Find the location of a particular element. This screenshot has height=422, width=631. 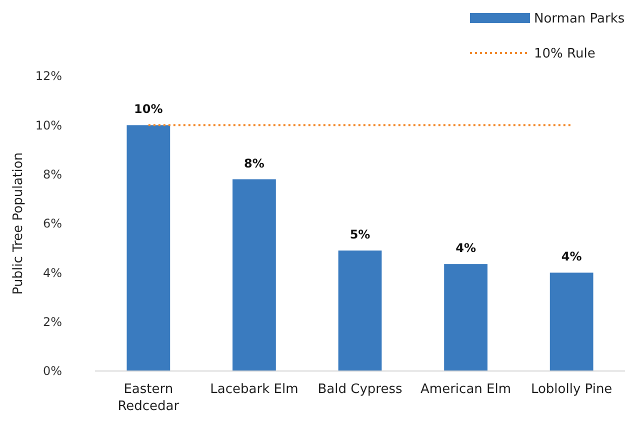

y-tick-label: 0% is located at coordinates (52, 371).